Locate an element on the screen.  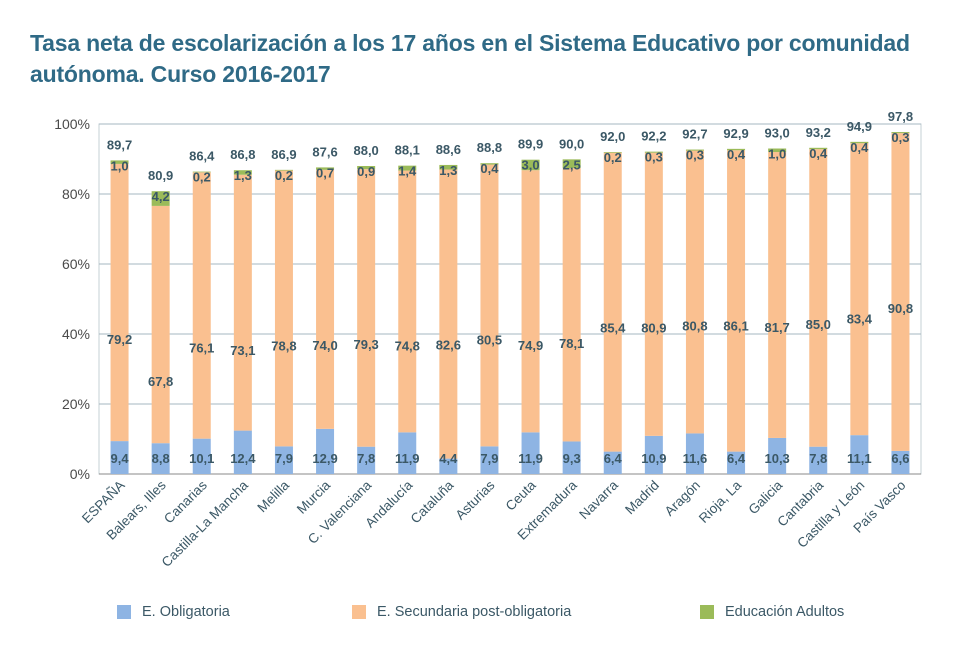
data-label-total: 86,8 is located at coordinates (242, 154).